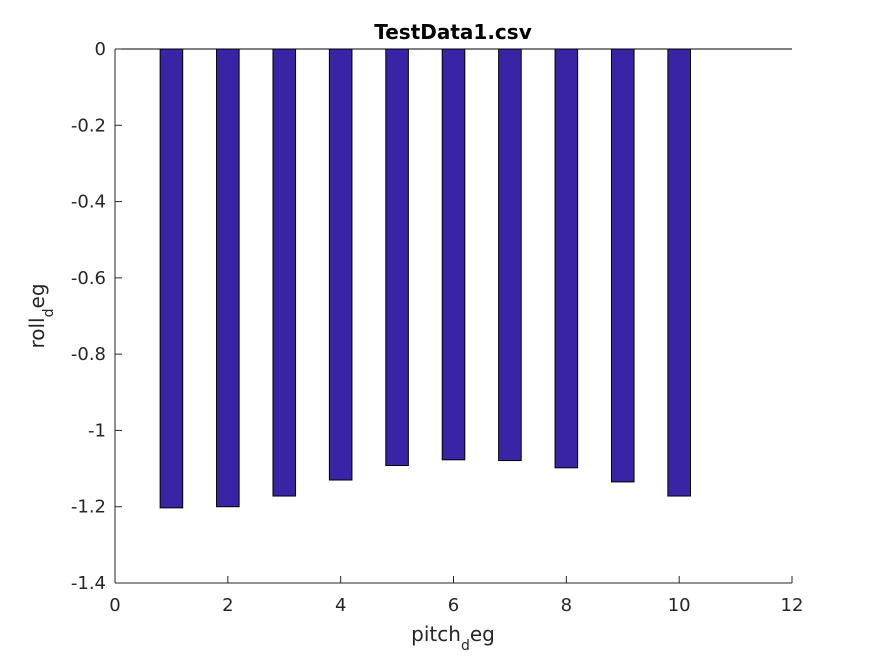 The width and height of the screenshot is (875, 656). What do you see at coordinates (49, 312) in the screenshot?
I see `y-axis-label-sub: d` at bounding box center [49, 312].